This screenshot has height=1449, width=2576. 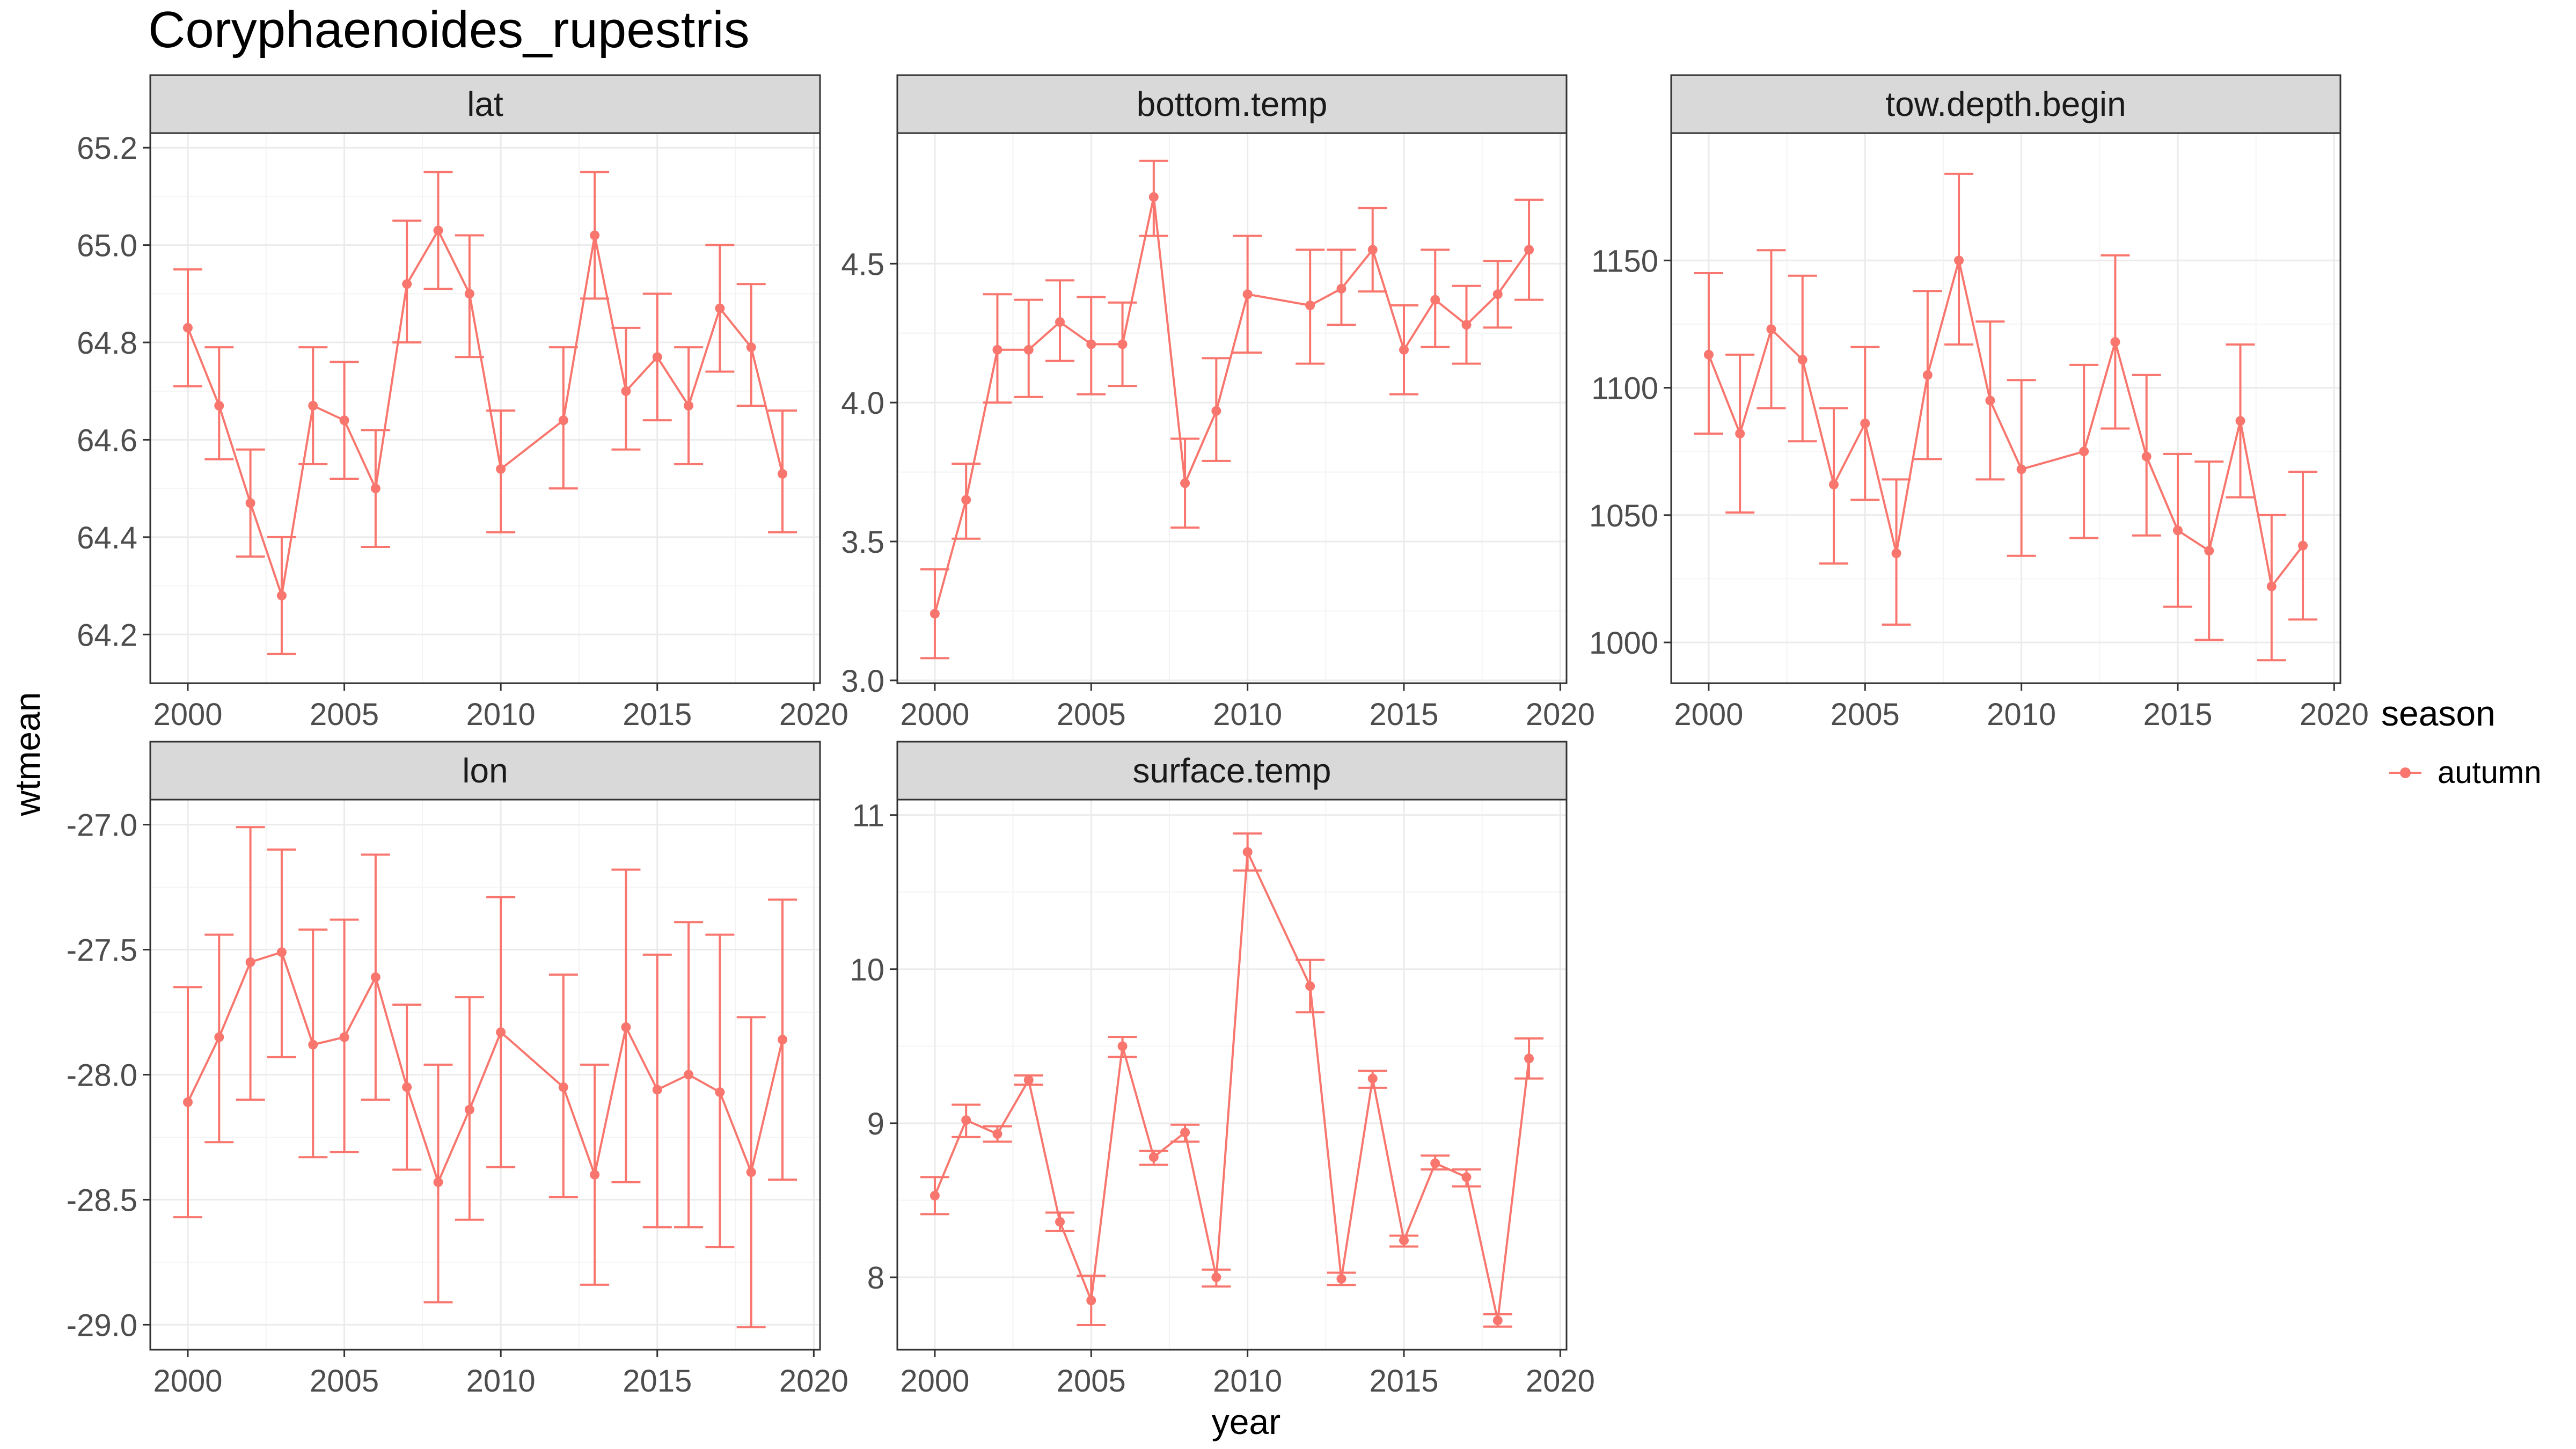 What do you see at coordinates (875, 1278) in the screenshot?
I see `y-tick-label: 8` at bounding box center [875, 1278].